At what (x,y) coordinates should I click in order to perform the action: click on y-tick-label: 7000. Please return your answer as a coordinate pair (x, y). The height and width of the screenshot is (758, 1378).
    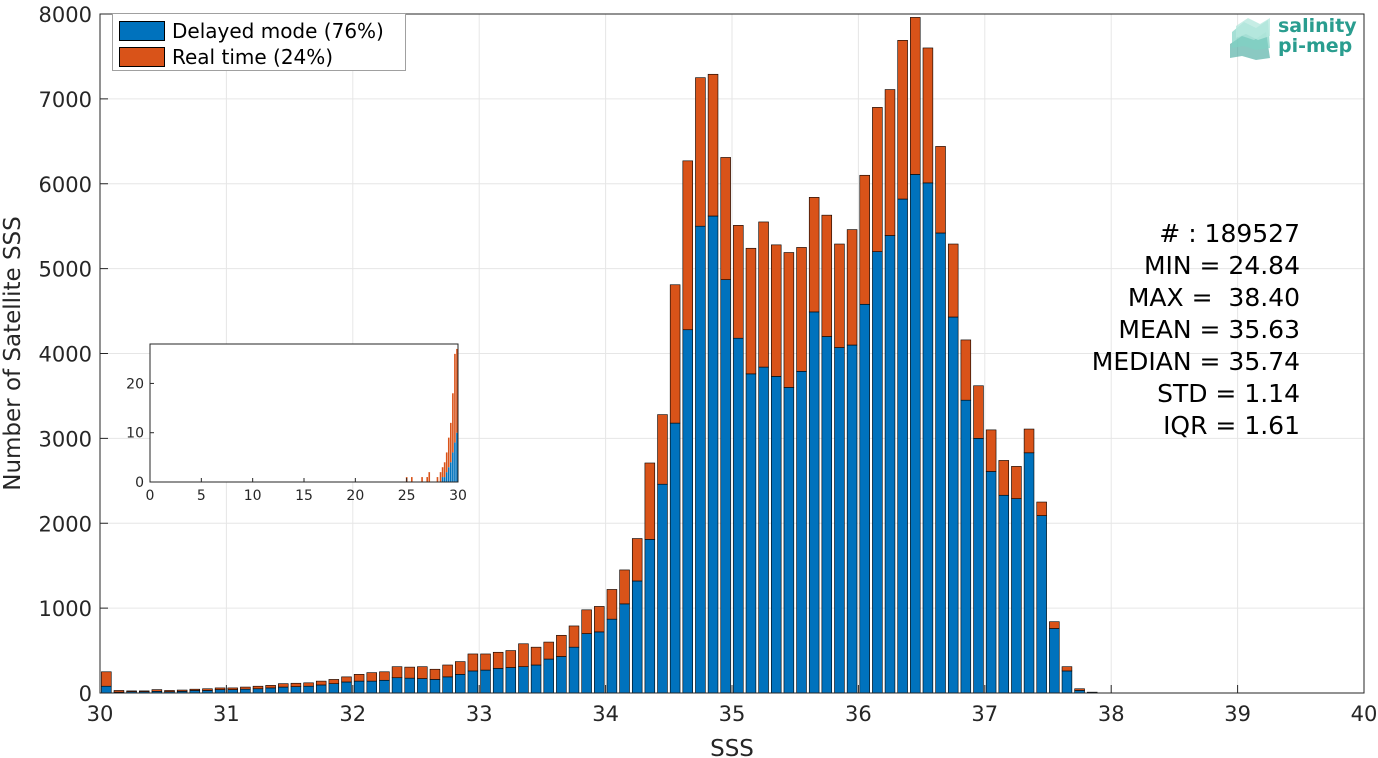
    Looking at the image, I should click on (65, 100).